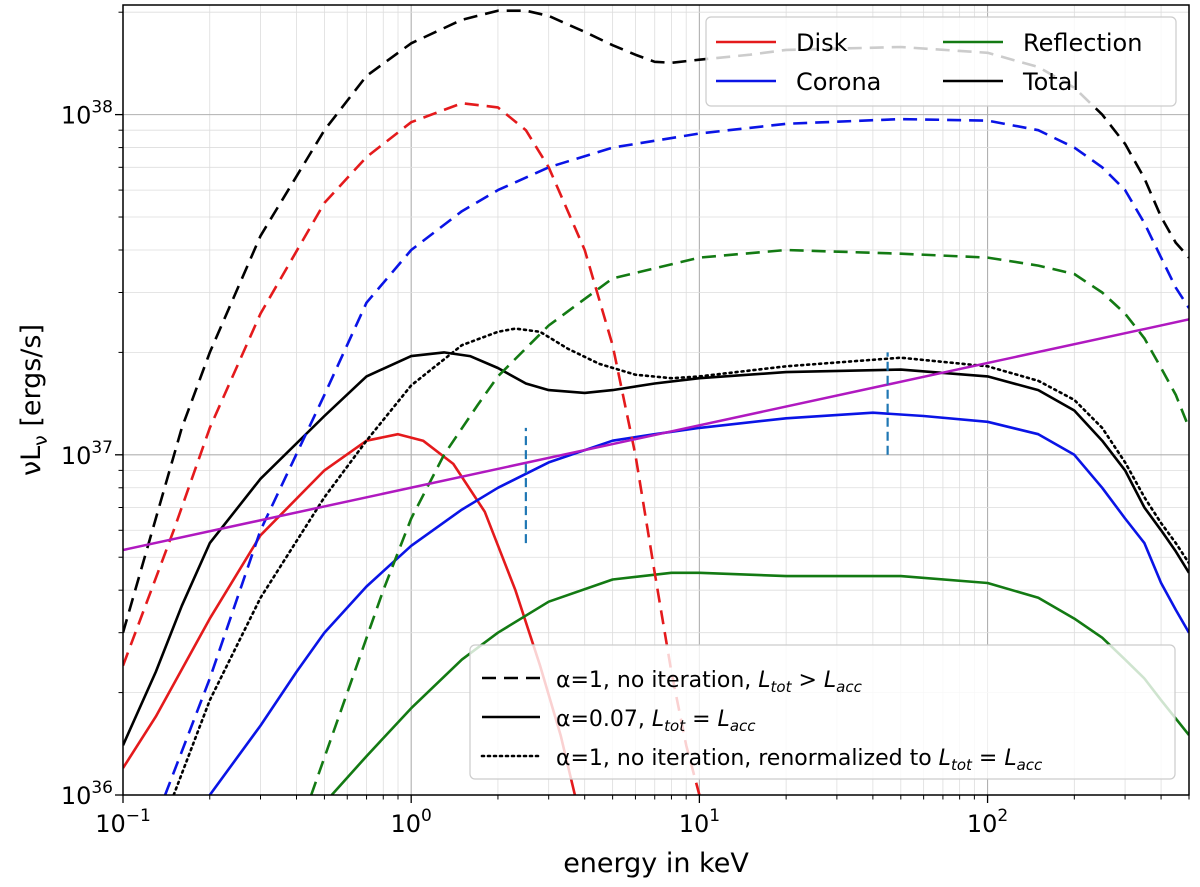  I want to click on x-tick-label-exp: 0, so click(426, 816).